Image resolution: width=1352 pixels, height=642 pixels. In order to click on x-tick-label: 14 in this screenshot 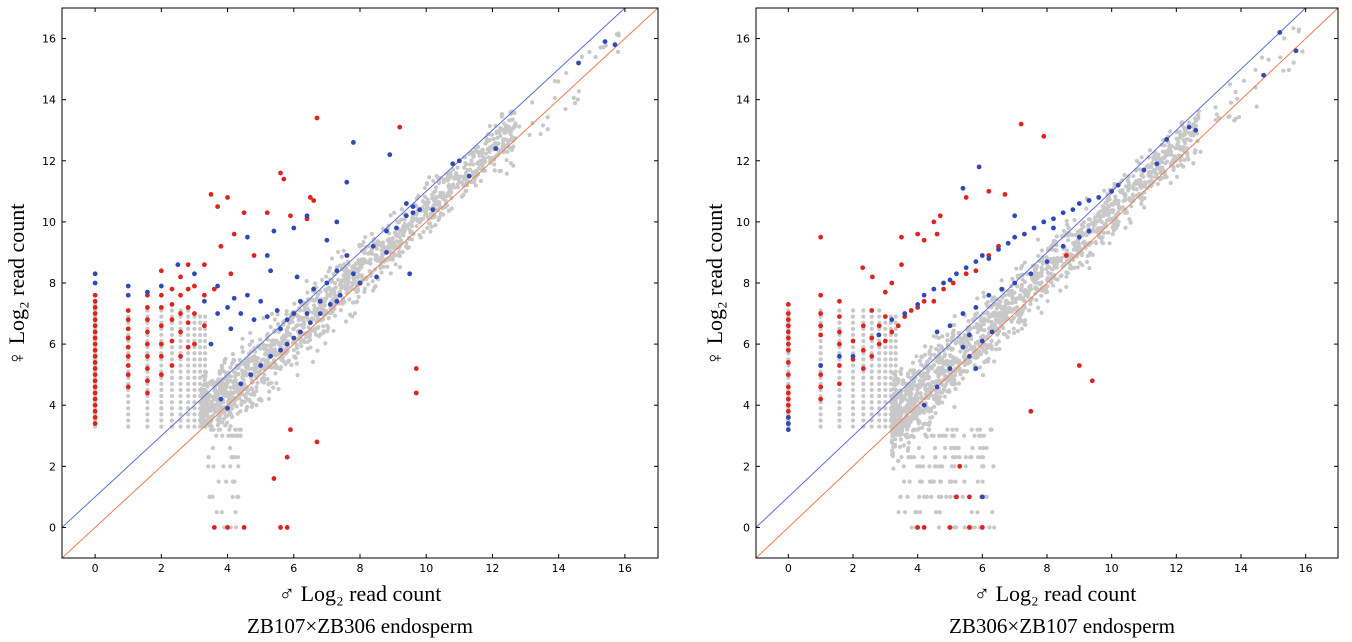, I will do `click(1241, 568)`.